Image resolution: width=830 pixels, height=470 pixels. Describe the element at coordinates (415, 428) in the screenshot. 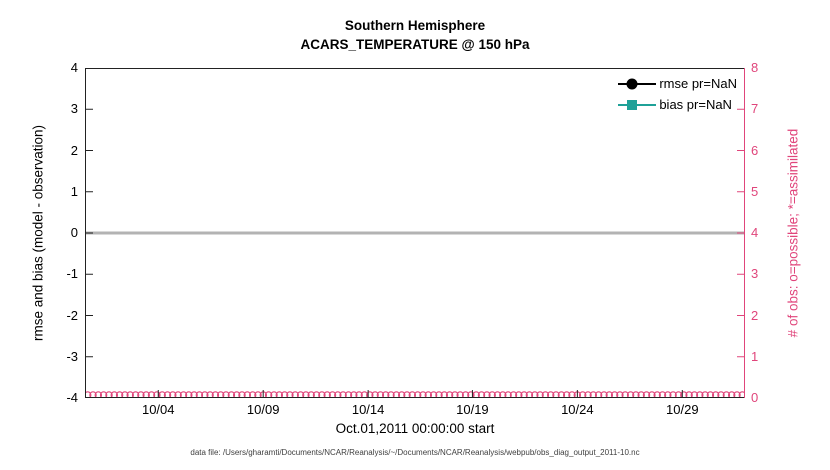

I see `x-axis-label: Oct.01,2011 00:00:00 start` at that location.